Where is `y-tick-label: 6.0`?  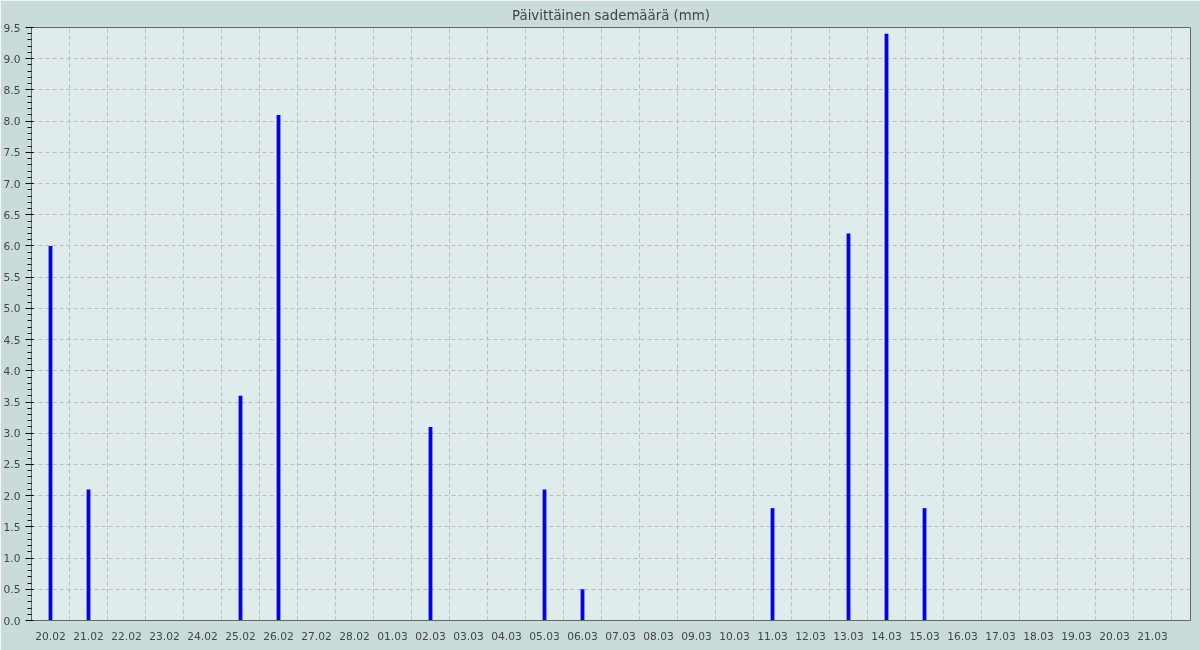 y-tick-label: 6.0 is located at coordinates (12, 246).